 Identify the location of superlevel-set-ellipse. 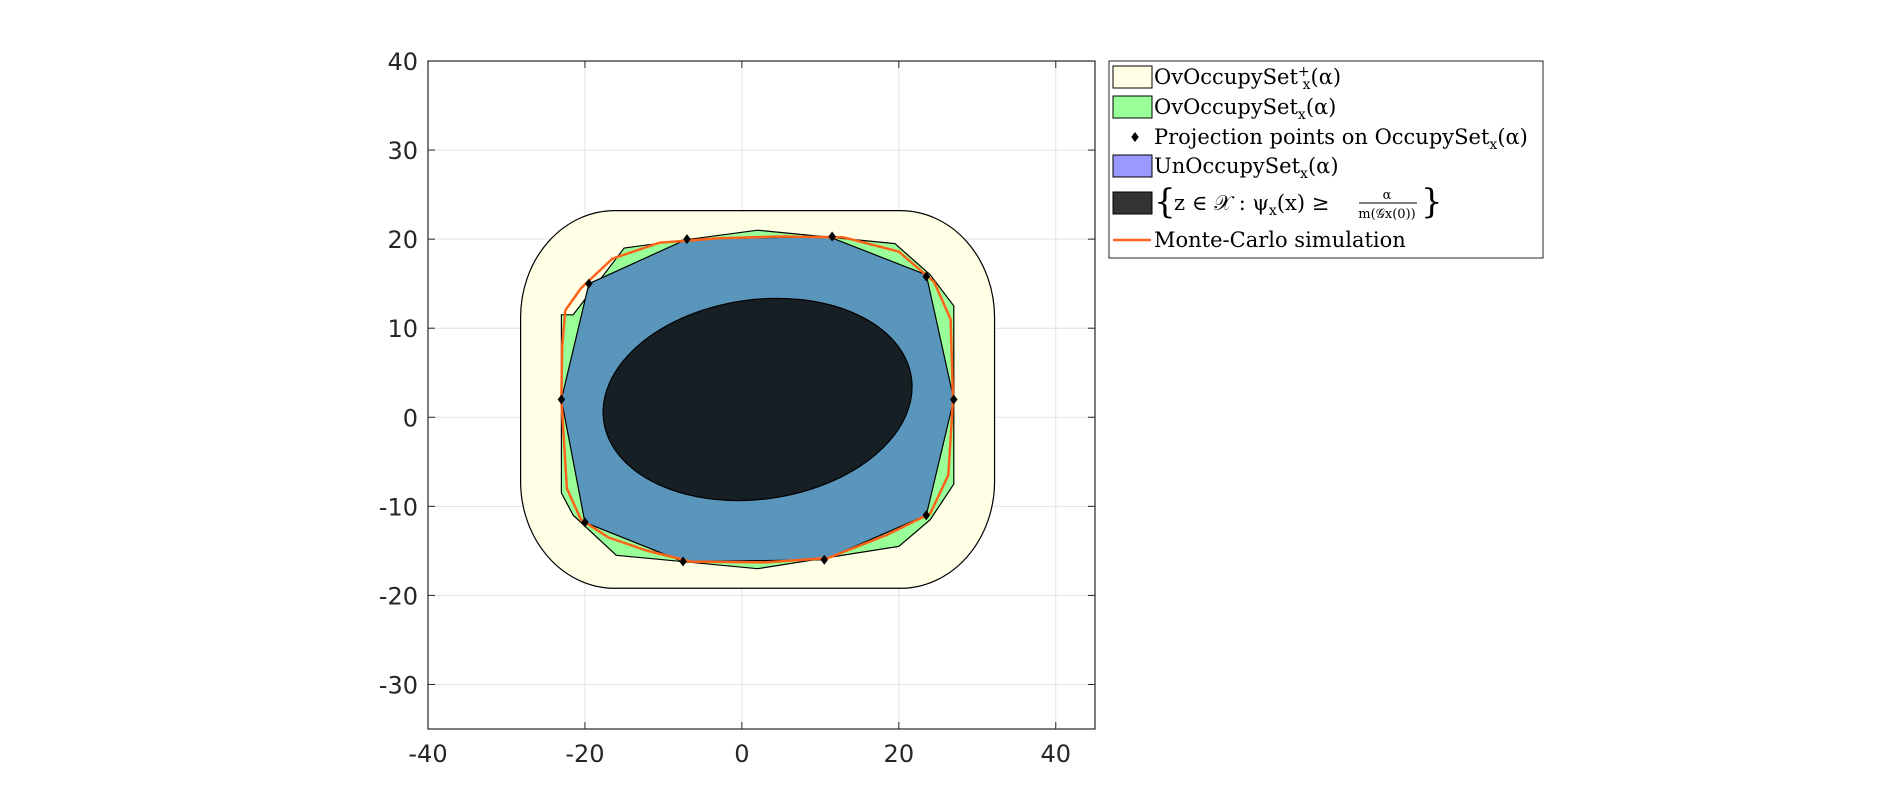
(757, 399).